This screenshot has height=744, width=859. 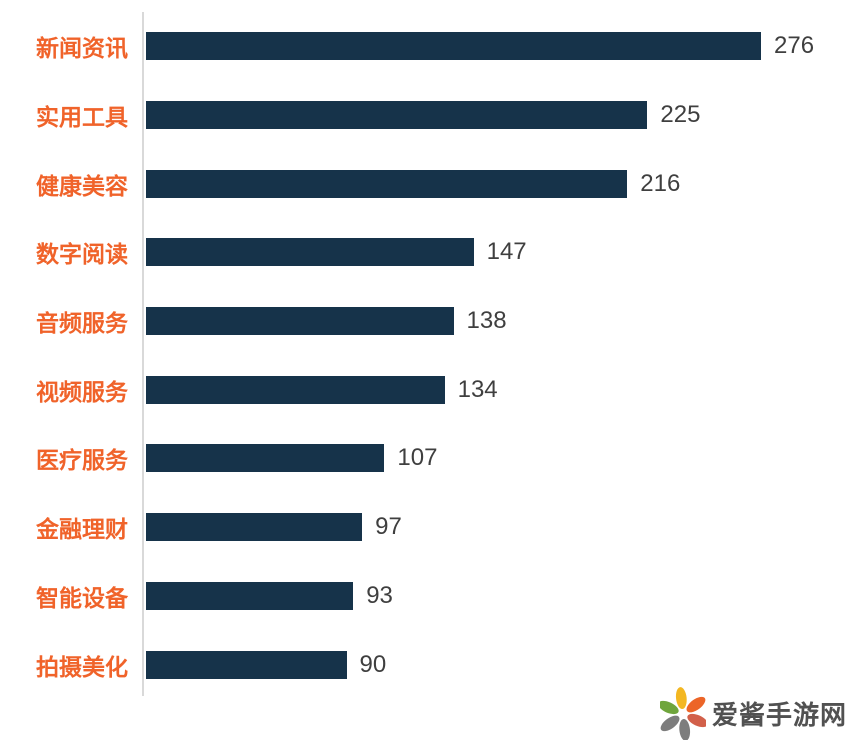 What do you see at coordinates (660, 183) in the screenshot?
I see `value-label: 216` at bounding box center [660, 183].